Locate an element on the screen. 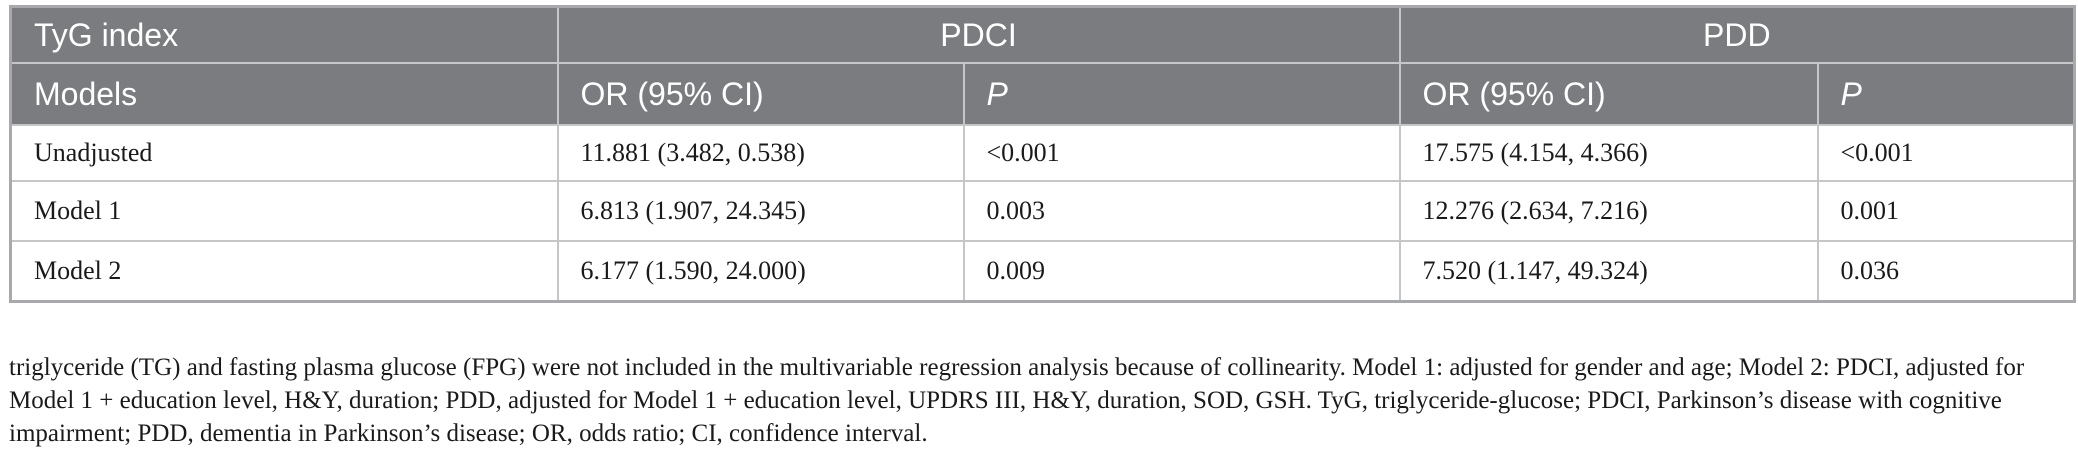 The image size is (2078, 450). header-group-pdci: PDCI is located at coordinates (978, 35).